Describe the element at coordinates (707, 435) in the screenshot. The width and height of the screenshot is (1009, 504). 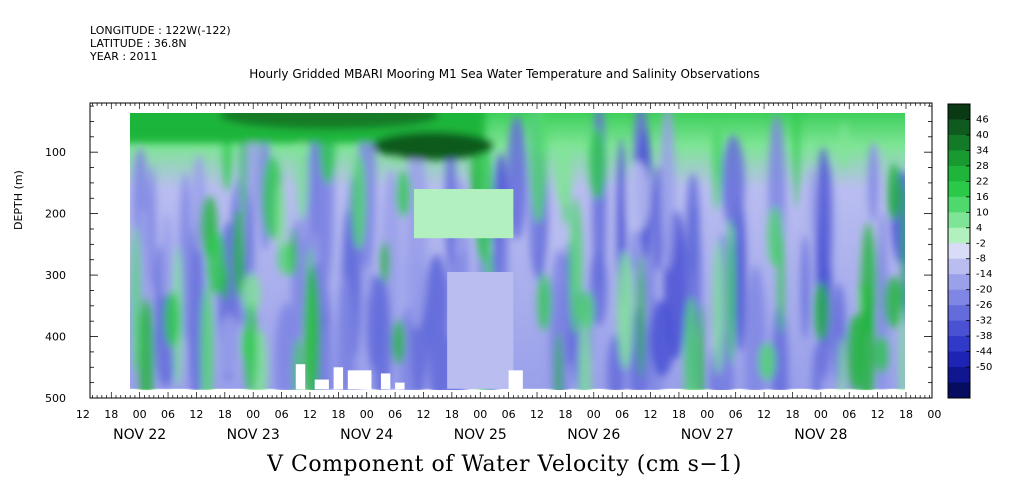
I see `x-day-label: NOV 27` at that location.